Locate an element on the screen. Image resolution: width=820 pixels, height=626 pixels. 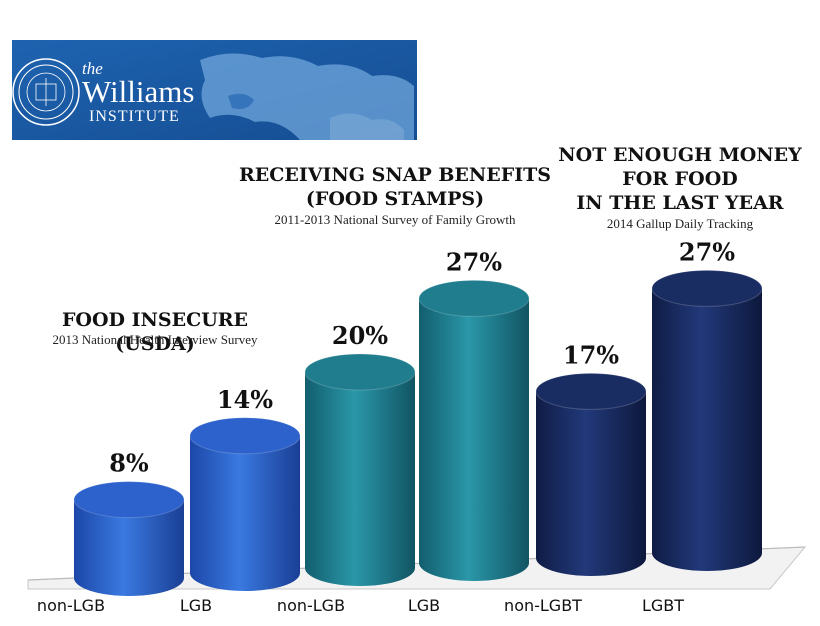
category-label-4: LGB is located at coordinates (424, 605).